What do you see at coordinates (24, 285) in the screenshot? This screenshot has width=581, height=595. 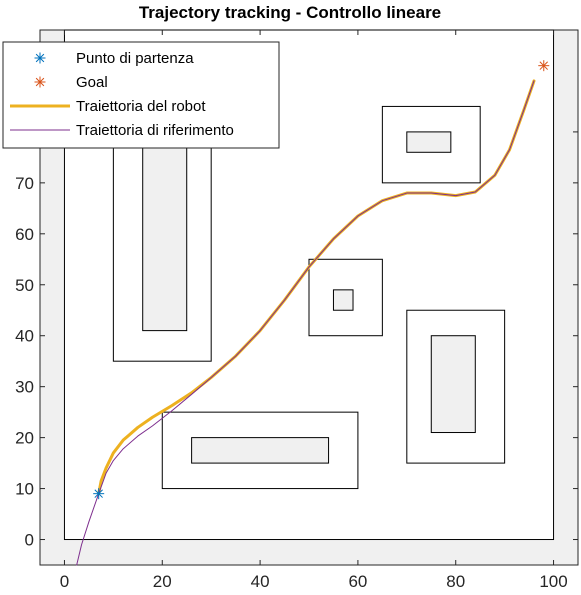 I see `y-tick-label-5: 50` at bounding box center [24, 285].